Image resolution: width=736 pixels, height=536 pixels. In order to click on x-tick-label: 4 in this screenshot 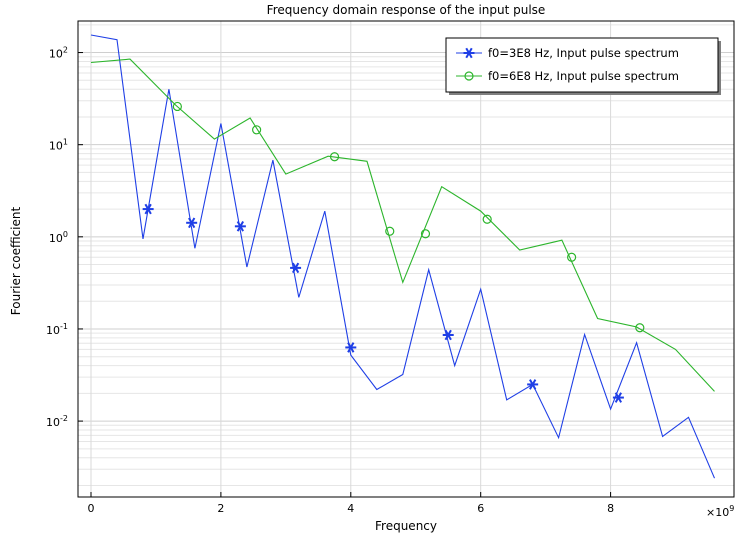, I will do `click(350, 508)`.